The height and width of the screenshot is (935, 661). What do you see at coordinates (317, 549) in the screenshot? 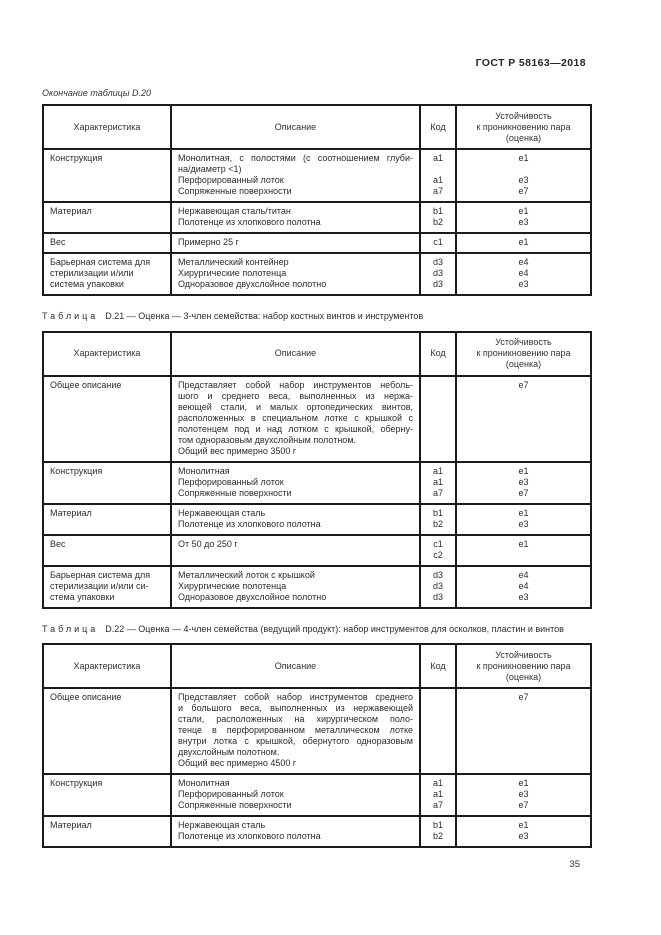
I see `table-row: Вес От 50 до 250 г c1 c2 e1` at bounding box center [317, 549].